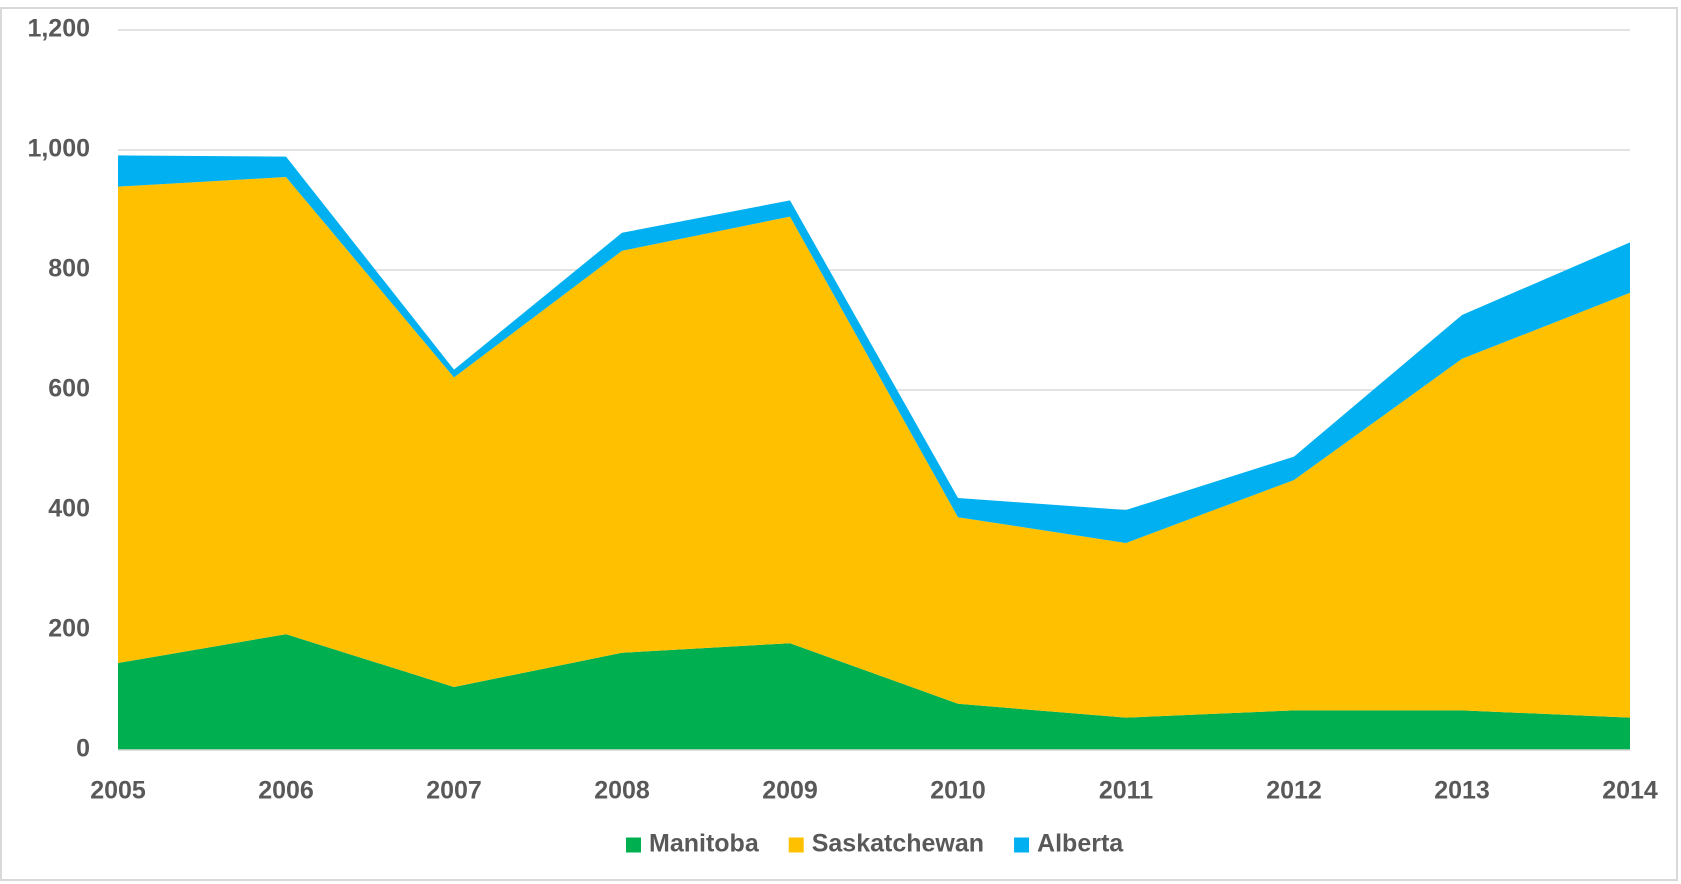  Describe the element at coordinates (1630, 791) in the screenshot. I see `x-tick-label: 2014` at that location.